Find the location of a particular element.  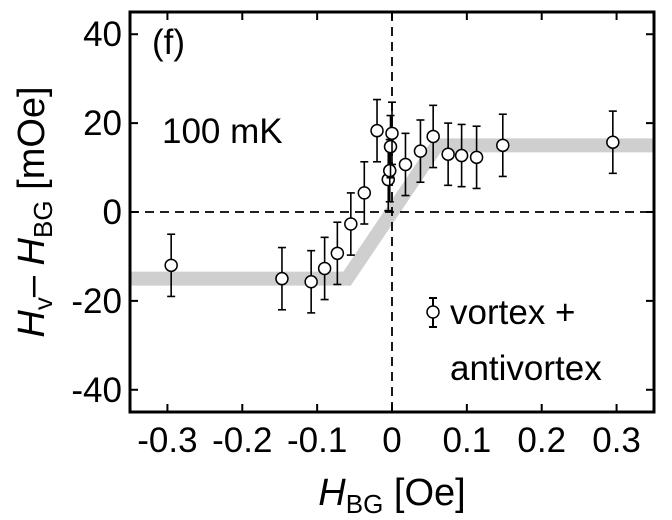

legend-text-line2: antivortex is located at coordinates (526, 368).